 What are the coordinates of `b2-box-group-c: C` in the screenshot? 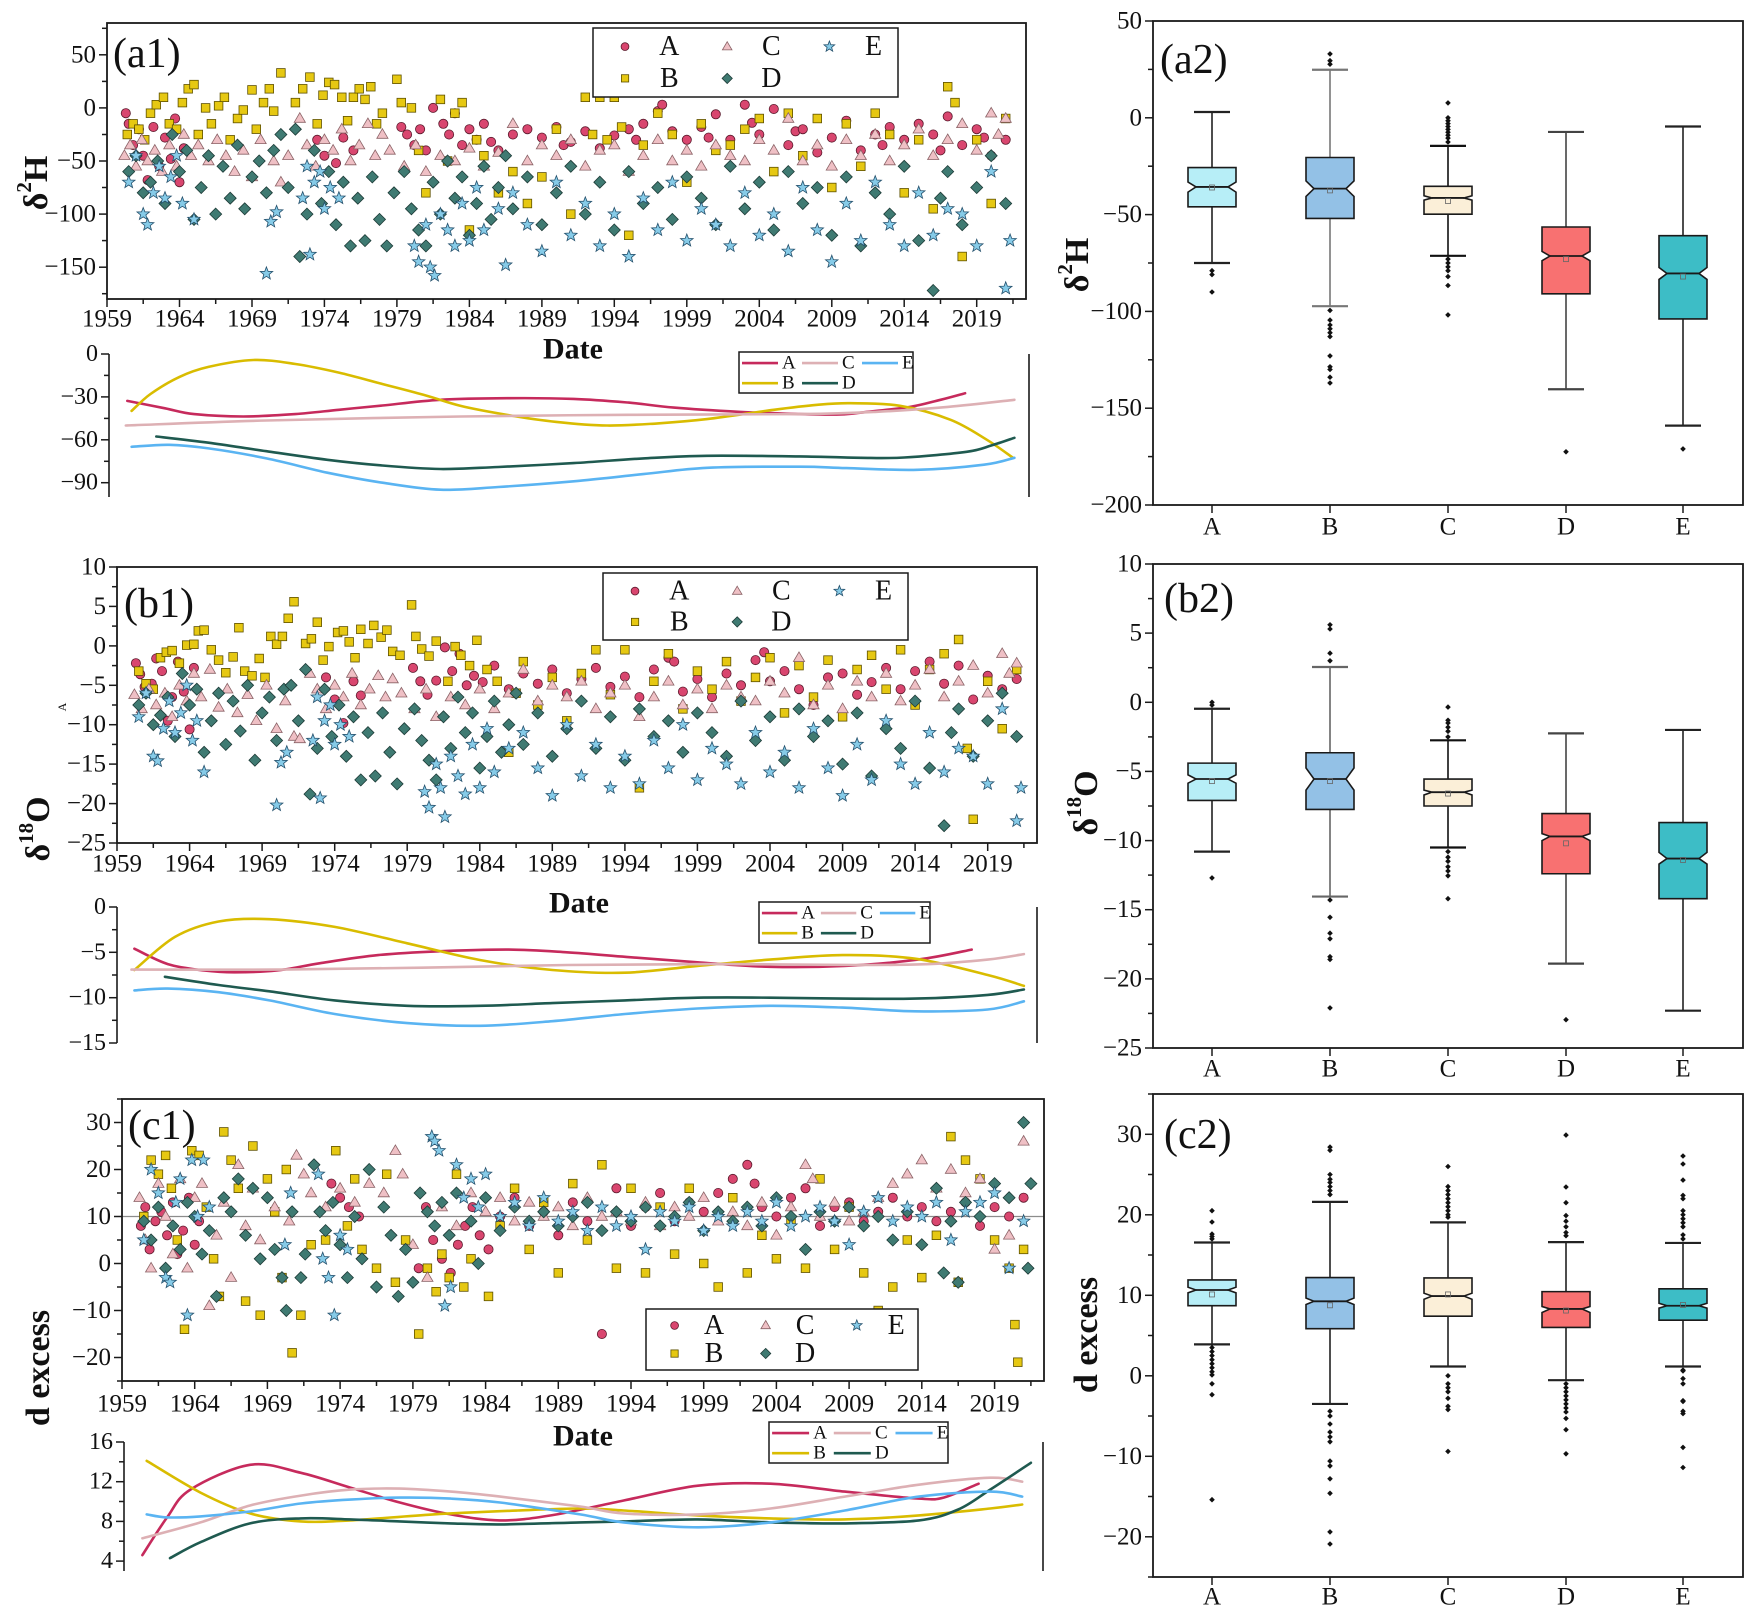 It's located at (1448, 893).